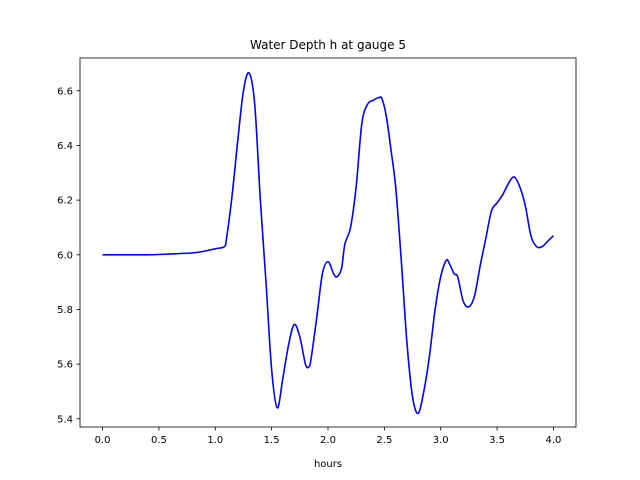  What do you see at coordinates (328, 45) in the screenshot?
I see `chart-title: Water Depth h at gauge 5` at bounding box center [328, 45].